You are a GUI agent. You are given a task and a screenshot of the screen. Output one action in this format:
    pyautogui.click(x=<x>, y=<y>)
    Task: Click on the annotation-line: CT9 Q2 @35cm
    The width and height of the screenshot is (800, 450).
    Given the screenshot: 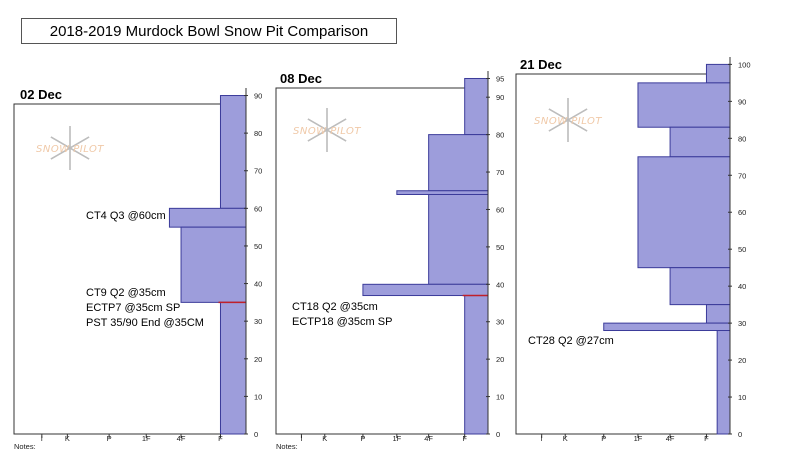 What is the action you would take?
    pyautogui.click(x=126, y=293)
    